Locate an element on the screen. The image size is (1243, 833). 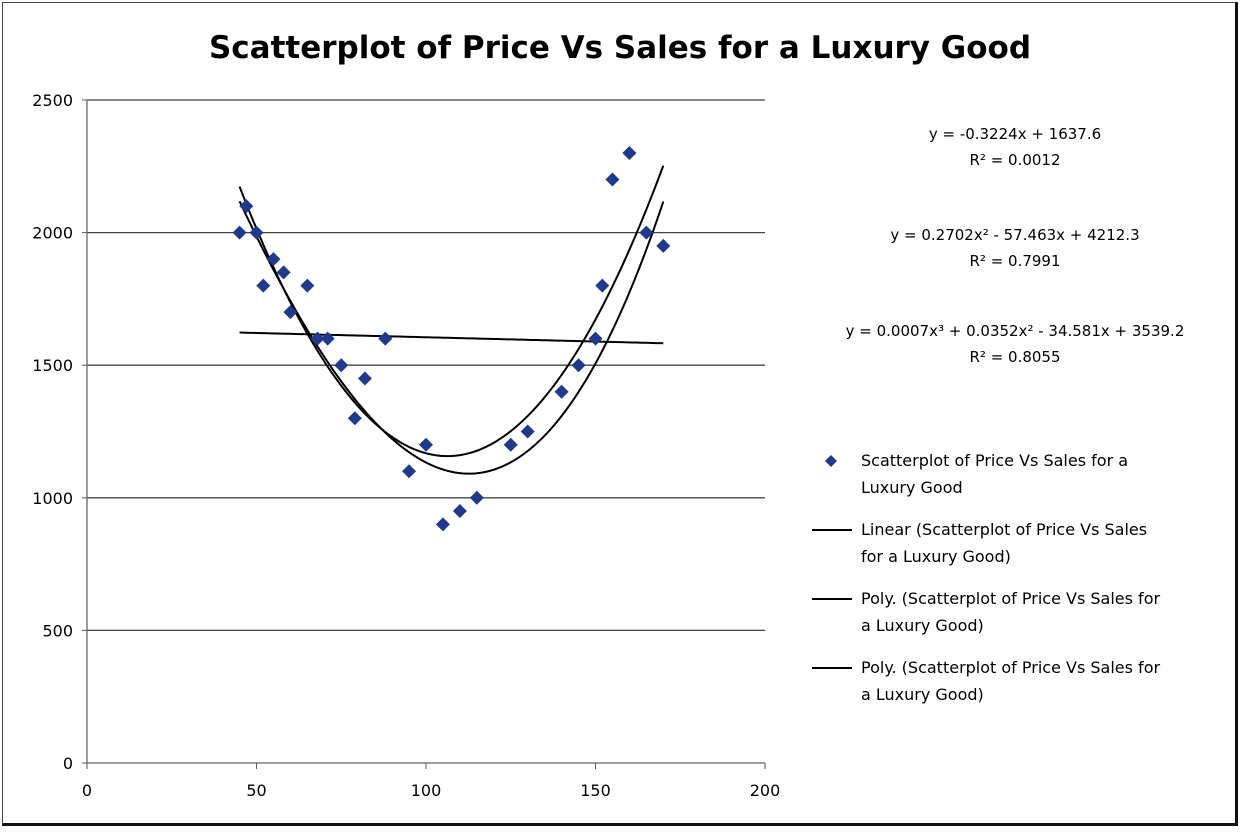
legend-label: Scatterplot of Price Vs Sales for a is located at coordinates (994, 460).